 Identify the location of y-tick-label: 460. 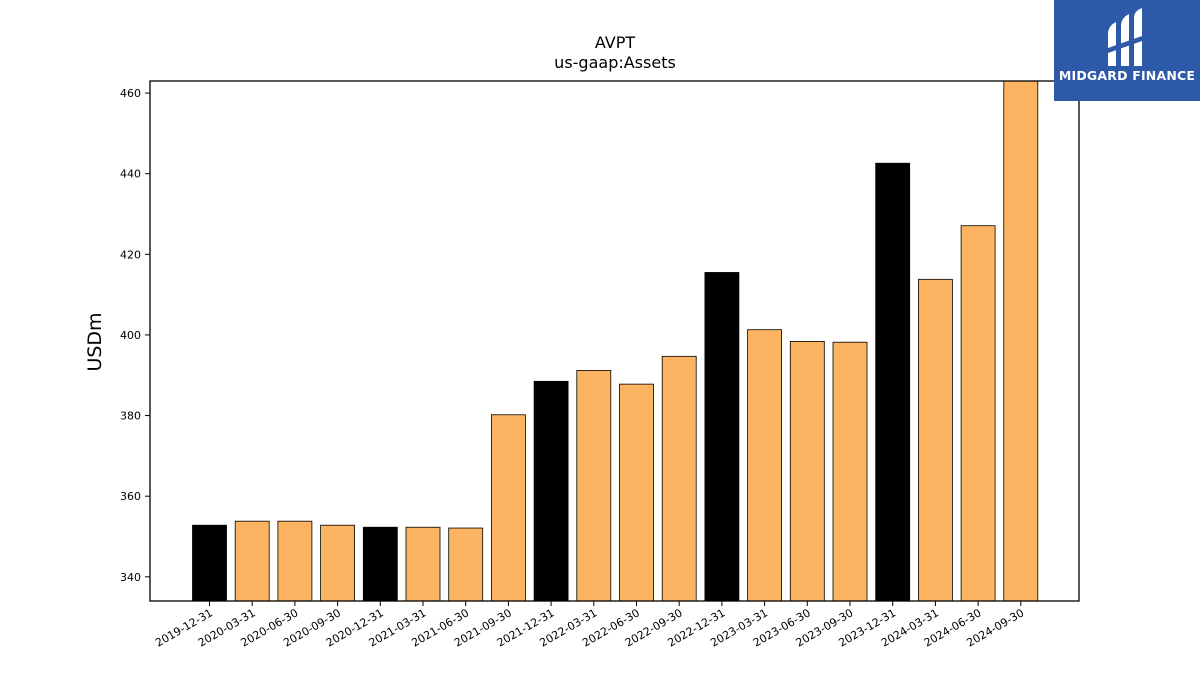
(130, 93).